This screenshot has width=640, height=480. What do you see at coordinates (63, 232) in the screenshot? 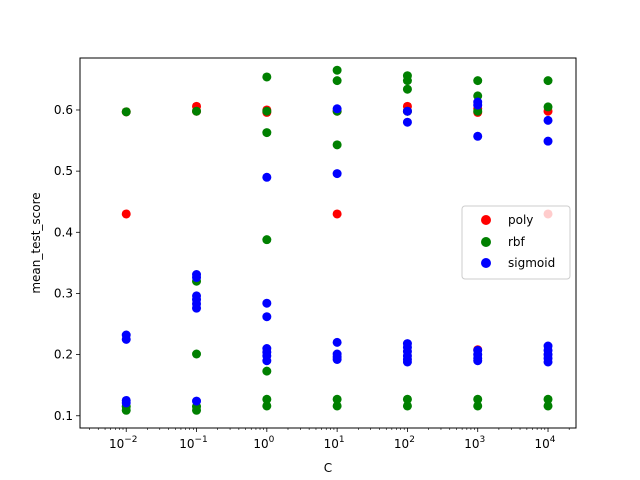
I see `y-tick-label: 0.4` at bounding box center [63, 232].